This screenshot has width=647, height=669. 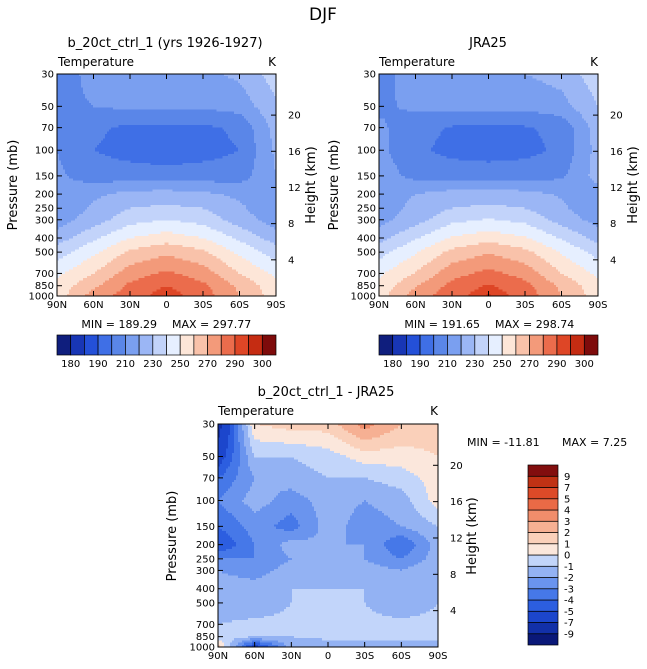 What do you see at coordinates (205, 501) in the screenshot?
I see `y-tick-label: 100` at bounding box center [205, 501].